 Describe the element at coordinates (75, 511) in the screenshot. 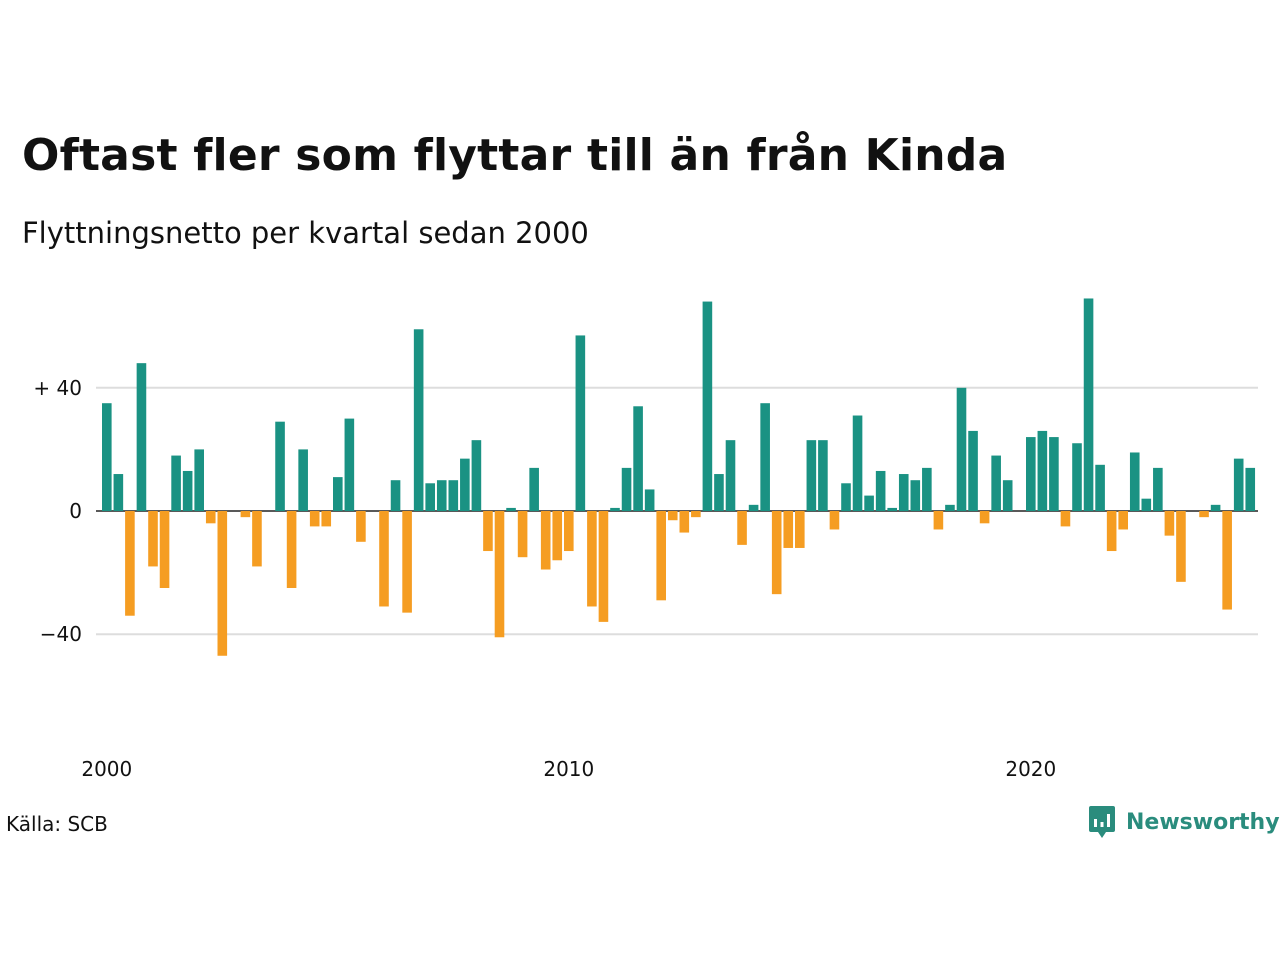

I see `y-tick-label: 0` at that location.